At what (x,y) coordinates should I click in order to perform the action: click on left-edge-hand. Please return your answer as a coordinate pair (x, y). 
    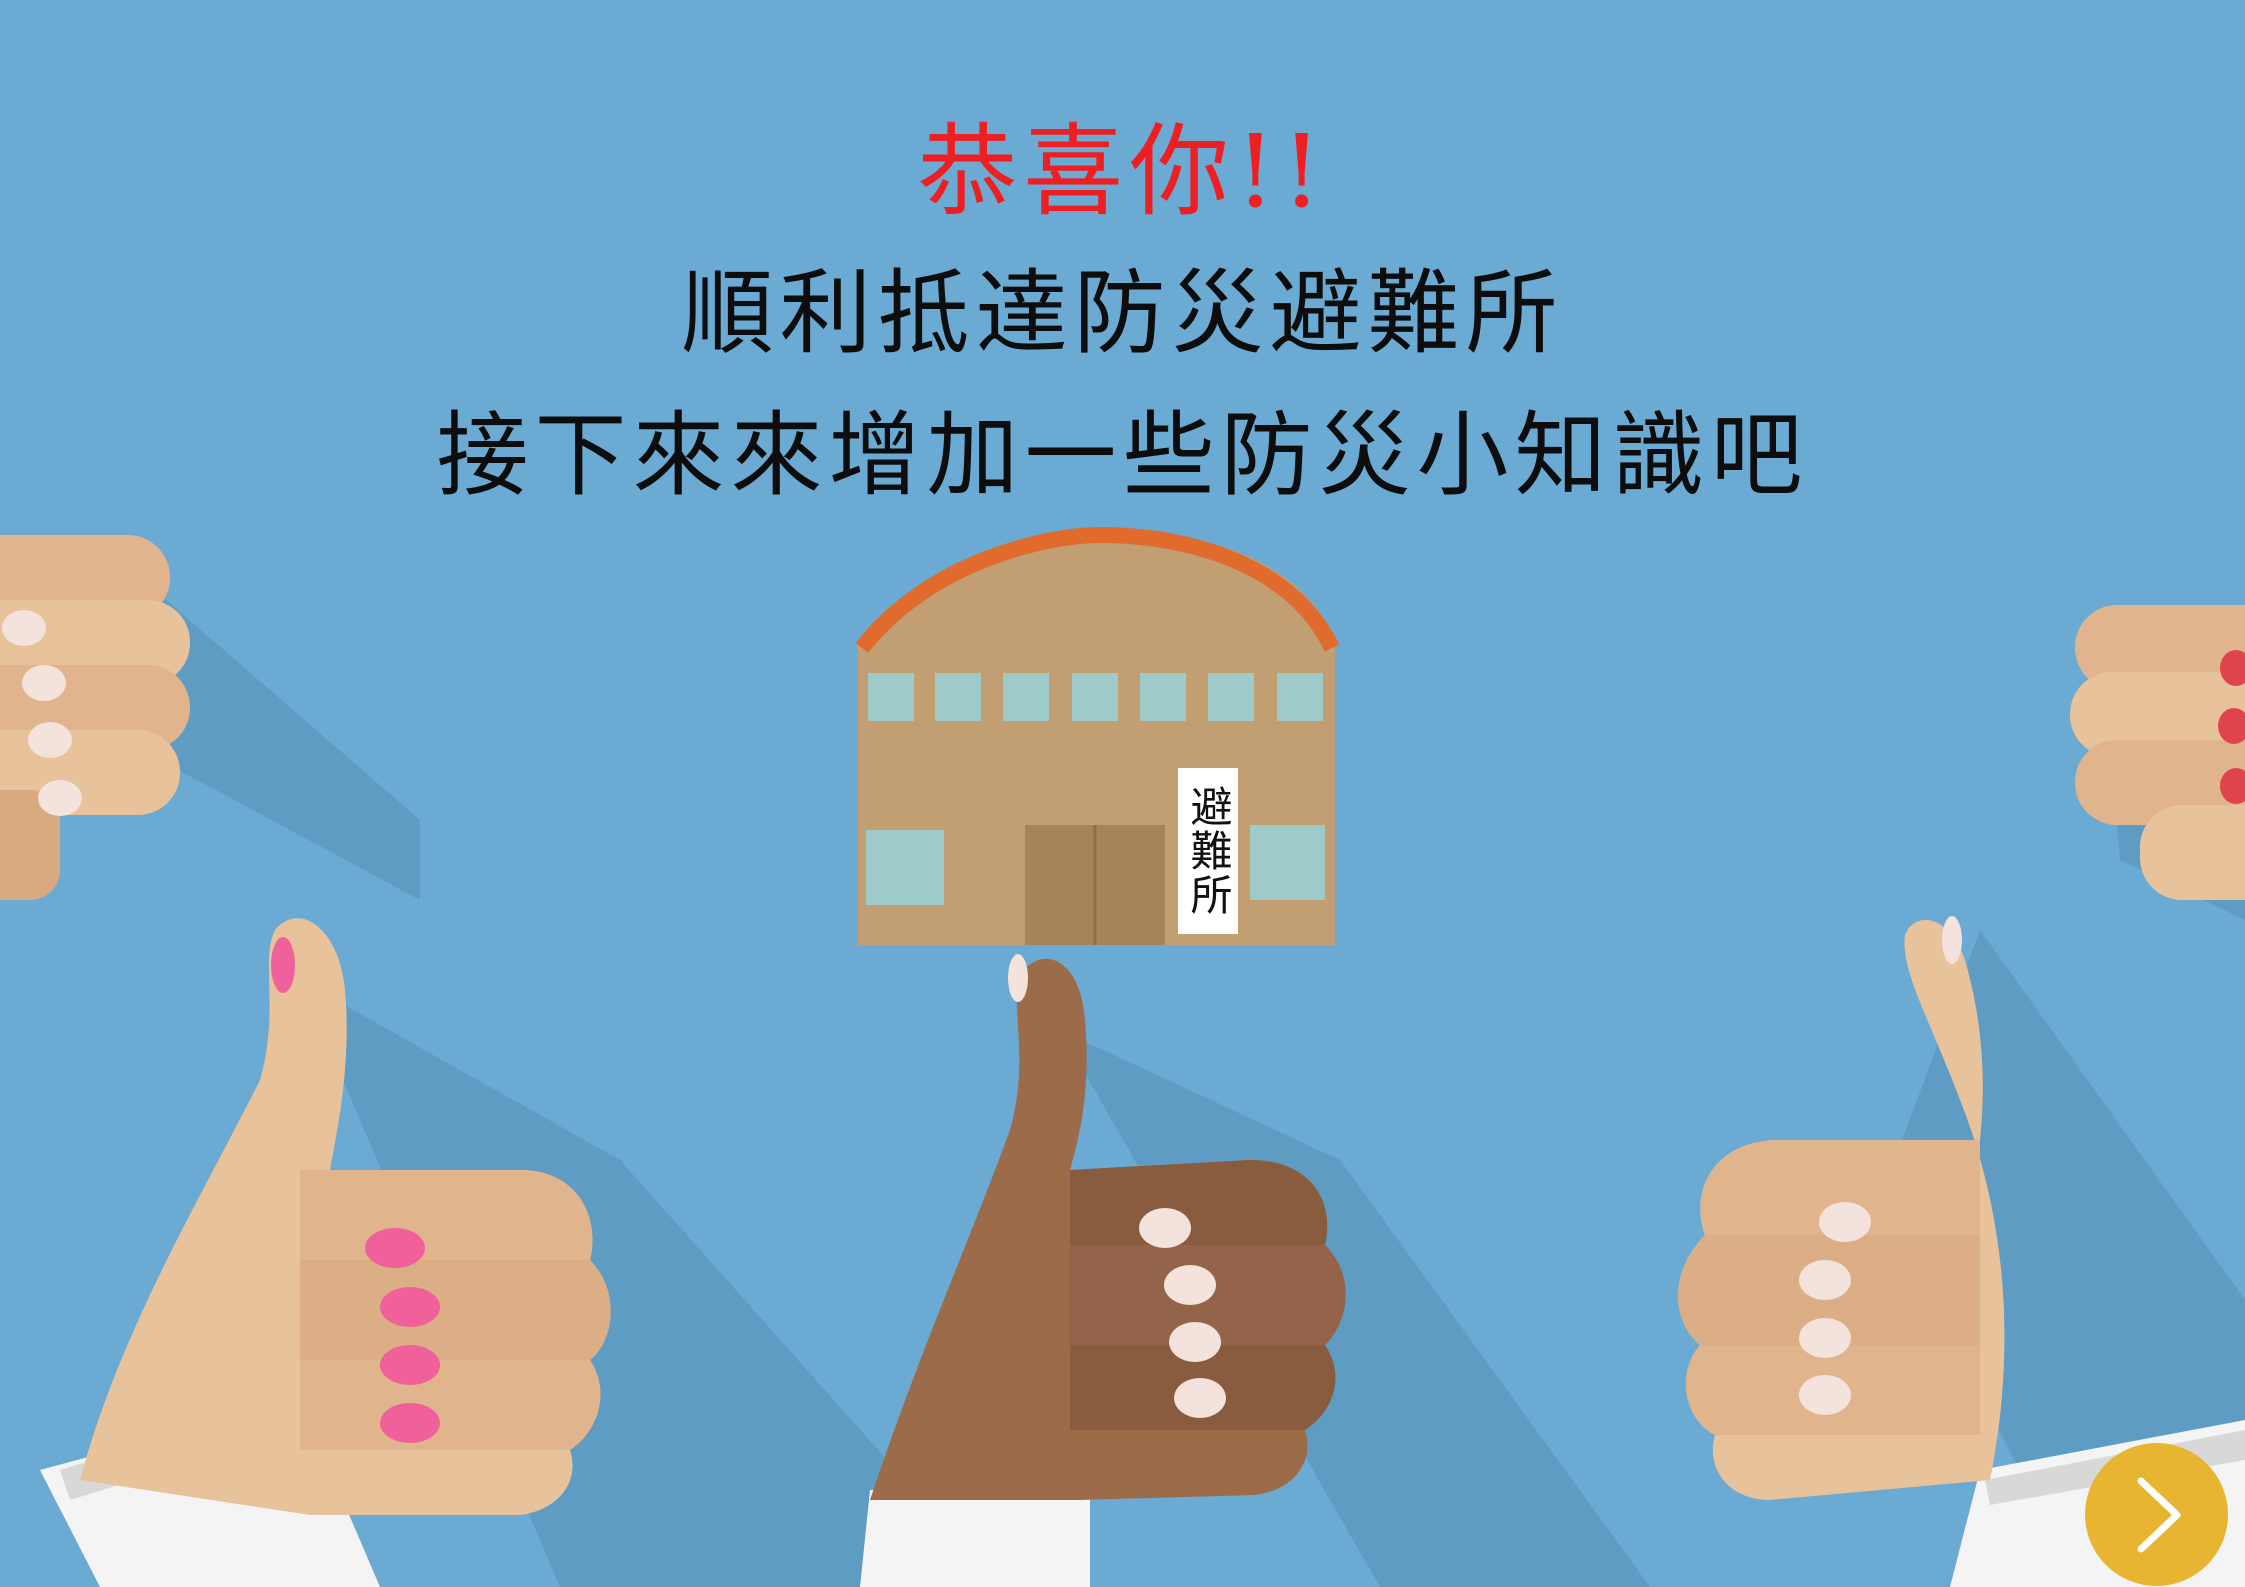
    Looking at the image, I should click on (95, 717).